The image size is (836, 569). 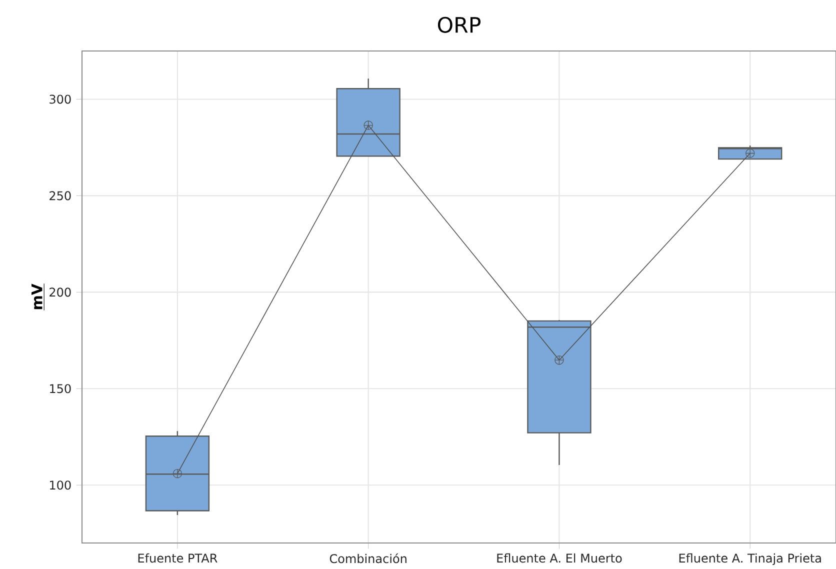 I want to click on y-tick-label: 150, so click(x=60, y=389).